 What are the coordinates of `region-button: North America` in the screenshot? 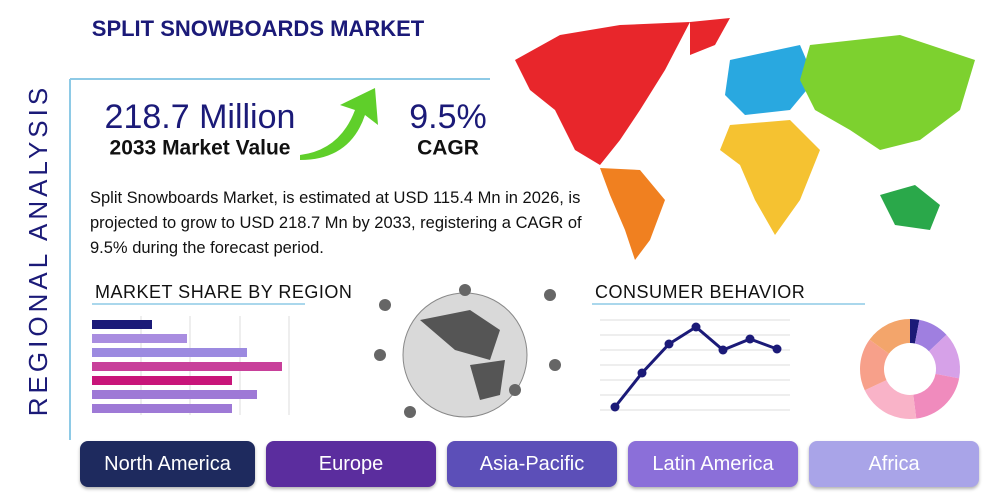 It's located at (167, 464).